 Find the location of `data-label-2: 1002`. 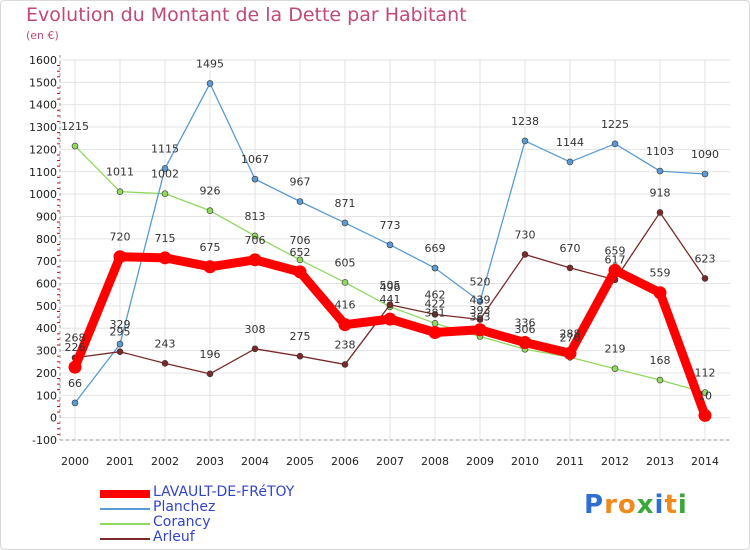

data-label-2: 1002 is located at coordinates (165, 174).